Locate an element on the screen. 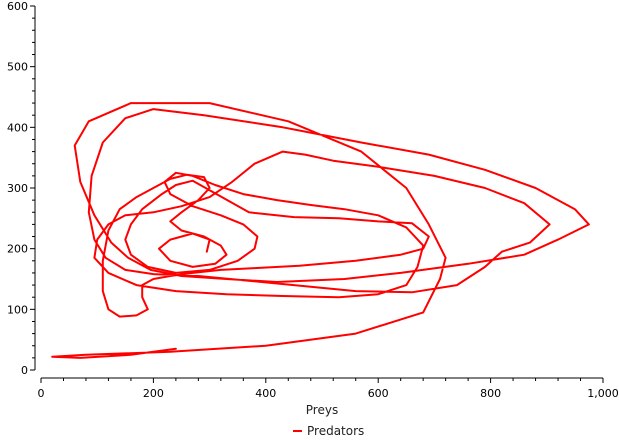 This screenshot has height=440, width=619. y-tick-label: 200 is located at coordinates (17, 249).